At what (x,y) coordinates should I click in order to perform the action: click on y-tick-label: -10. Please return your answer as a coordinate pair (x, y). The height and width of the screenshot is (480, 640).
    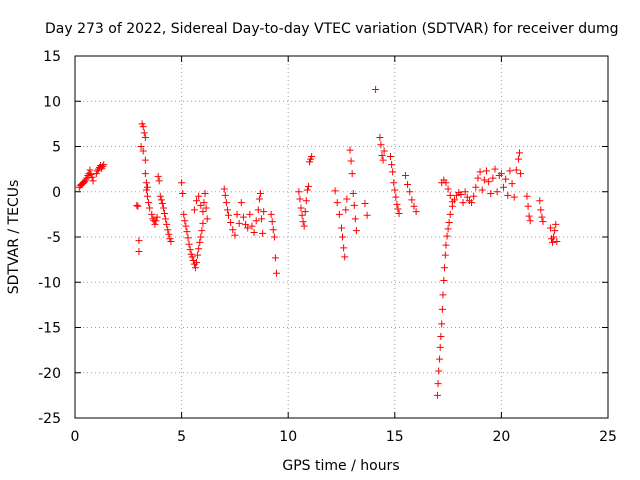
    Looking at the image, I should click on (49, 283).